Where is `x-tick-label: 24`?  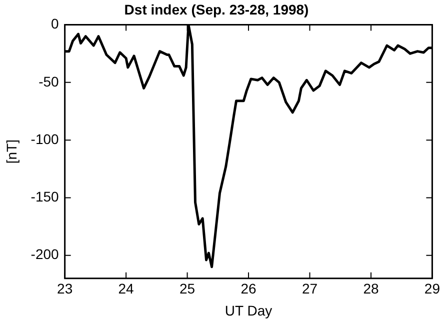 x-tick-label: 24 is located at coordinates (126, 288).